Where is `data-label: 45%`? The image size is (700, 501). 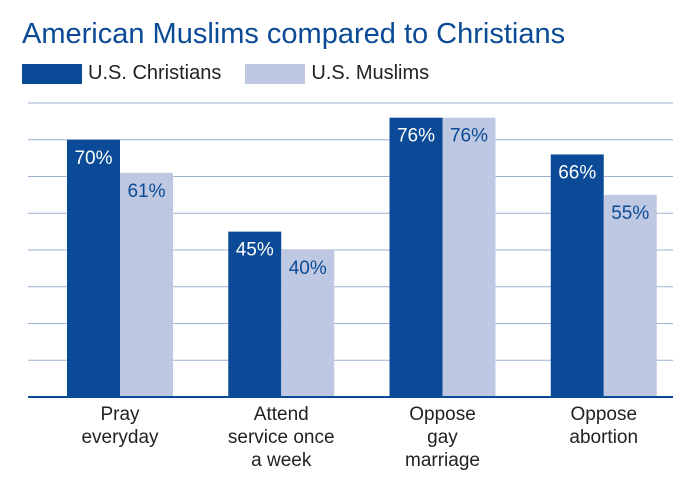
data-label: 45% is located at coordinates (255, 250).